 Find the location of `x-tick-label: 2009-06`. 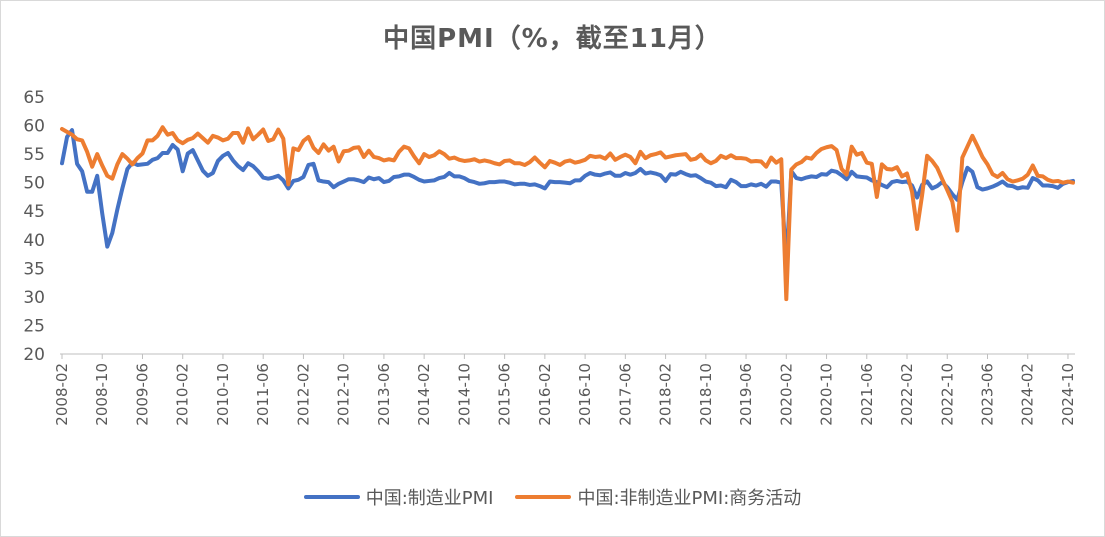

x-tick-label: 2009-06 is located at coordinates (142, 394).